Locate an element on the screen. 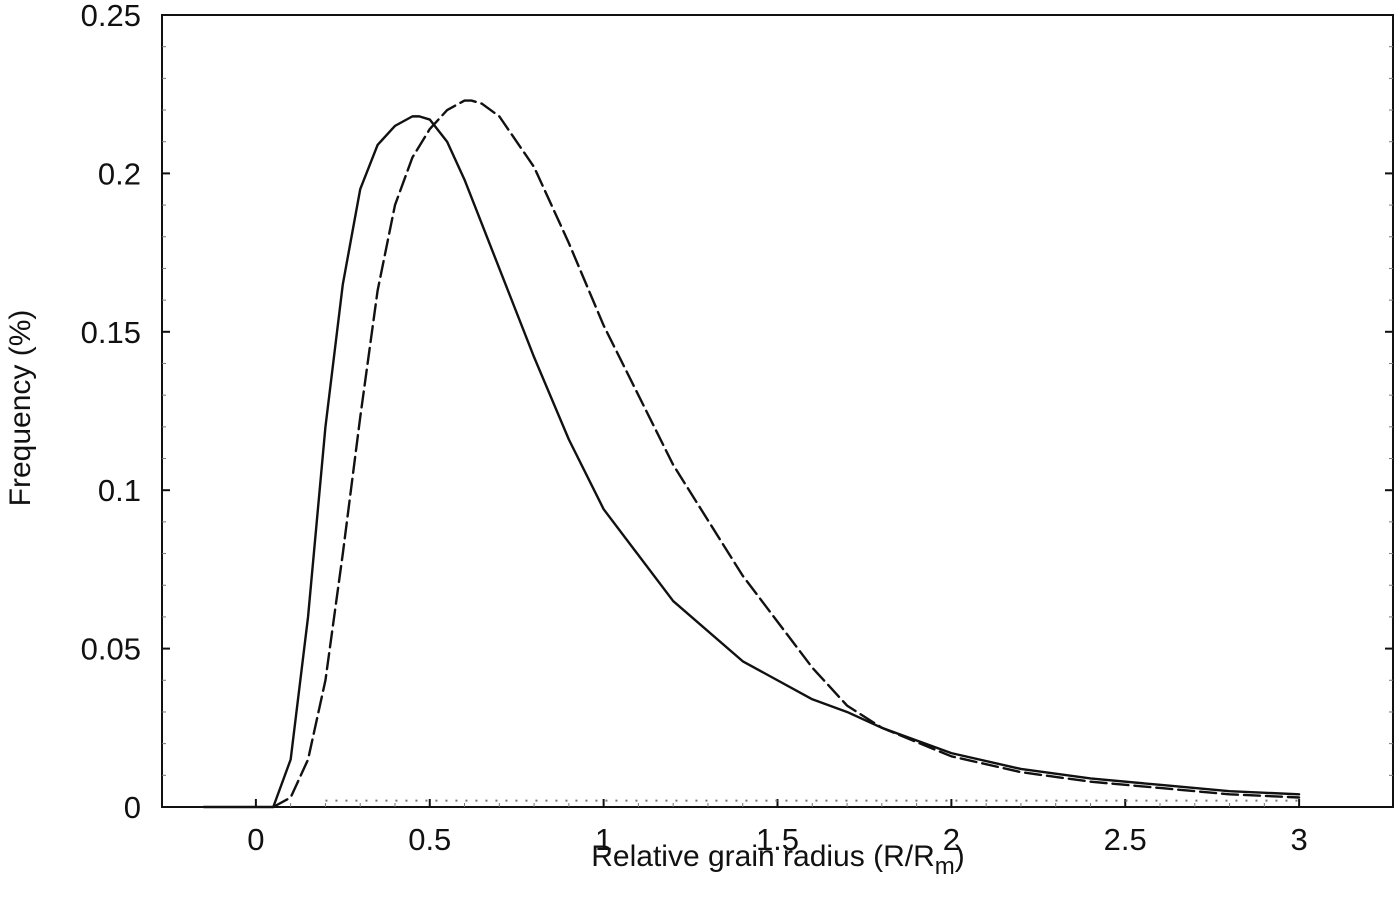 Image resolution: width=1400 pixels, height=902 pixels. y-tick-label: 0 is located at coordinates (132, 807).